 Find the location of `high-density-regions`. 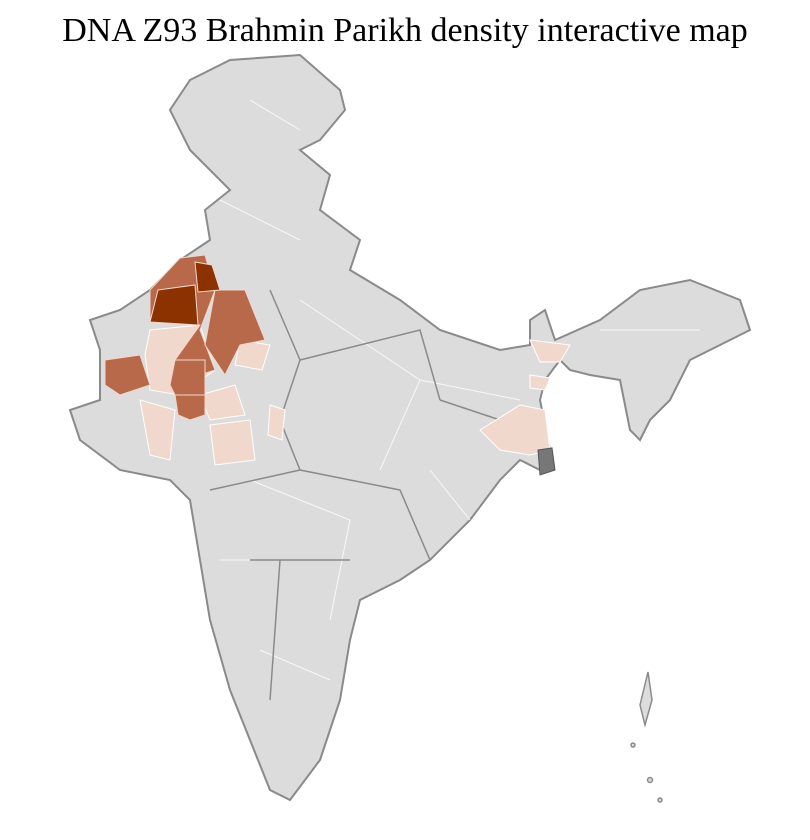

high-density-regions is located at coordinates (185, 293).